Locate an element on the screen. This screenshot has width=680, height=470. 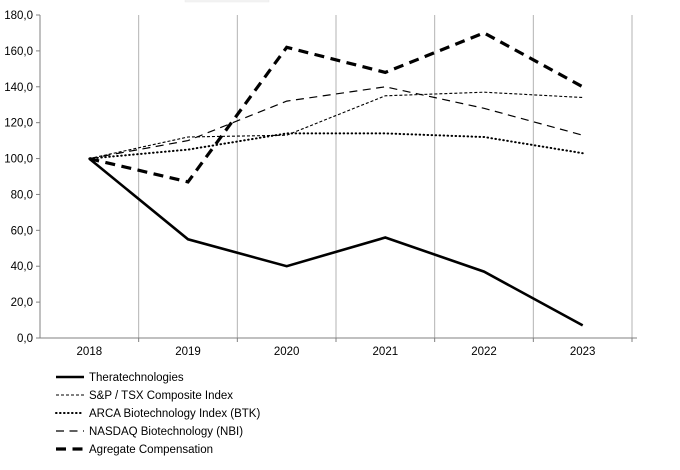
y-axis-label: 120,0 is located at coordinates (18, 124).